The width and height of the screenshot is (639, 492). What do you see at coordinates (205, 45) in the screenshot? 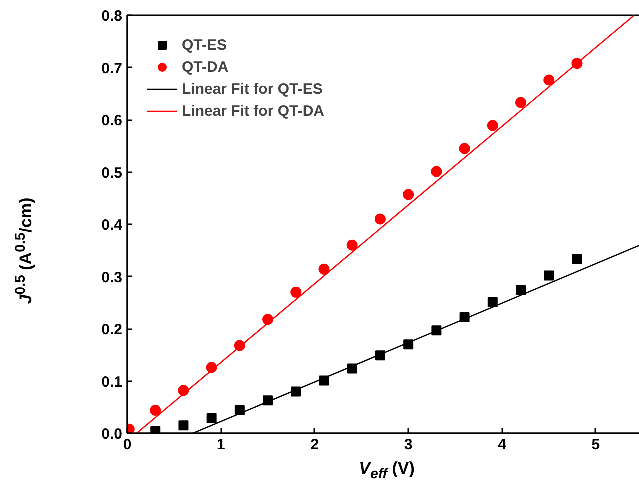
I see `legend-label: QT-ES` at bounding box center [205, 45].